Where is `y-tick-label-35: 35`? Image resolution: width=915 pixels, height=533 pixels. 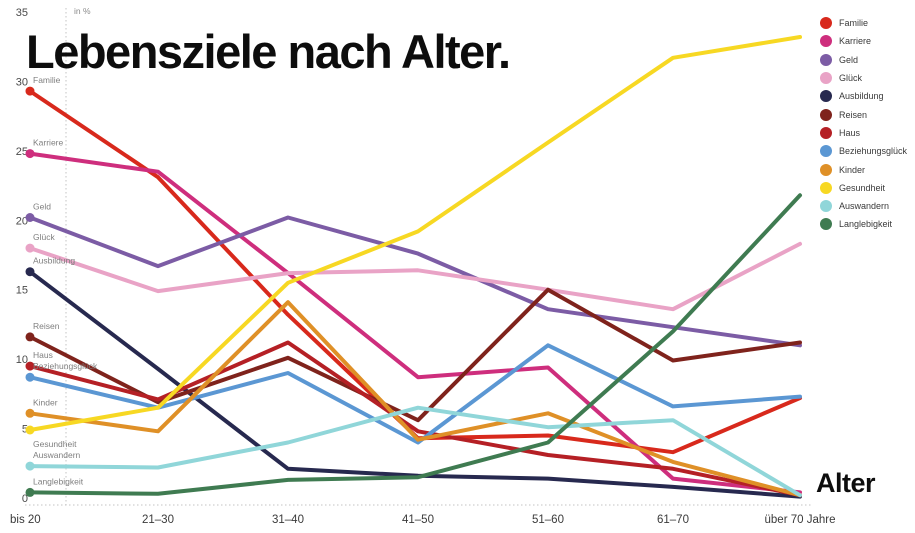
y-tick-label-35: 35 is located at coordinates (22, 13).